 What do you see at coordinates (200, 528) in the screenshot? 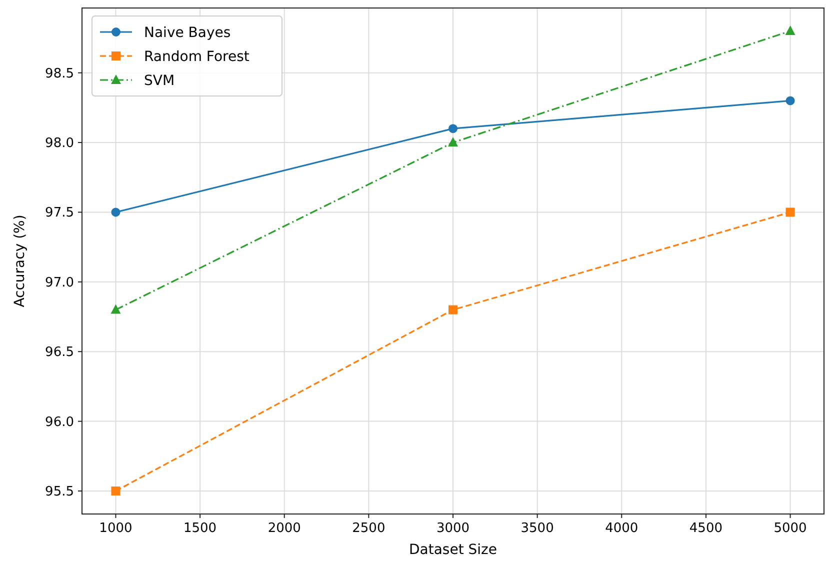
I see `x-tick-label: 1500` at bounding box center [200, 528].